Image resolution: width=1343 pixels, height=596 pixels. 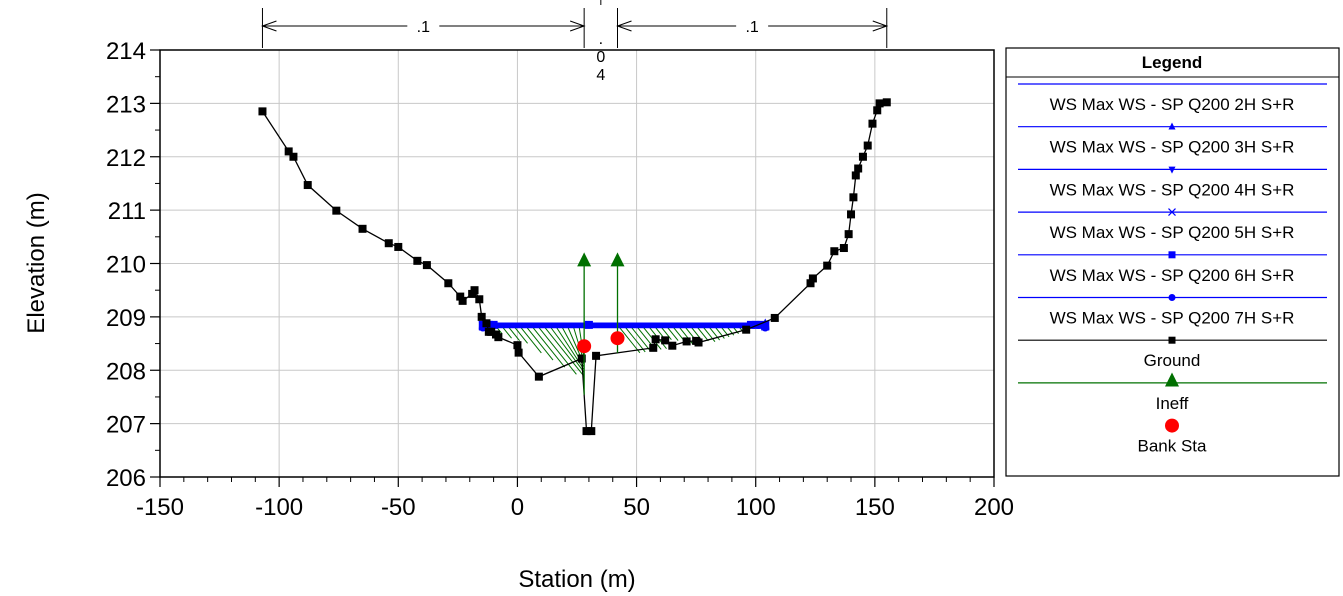 I want to click on x-tick-label: 0, so click(x=517, y=507).